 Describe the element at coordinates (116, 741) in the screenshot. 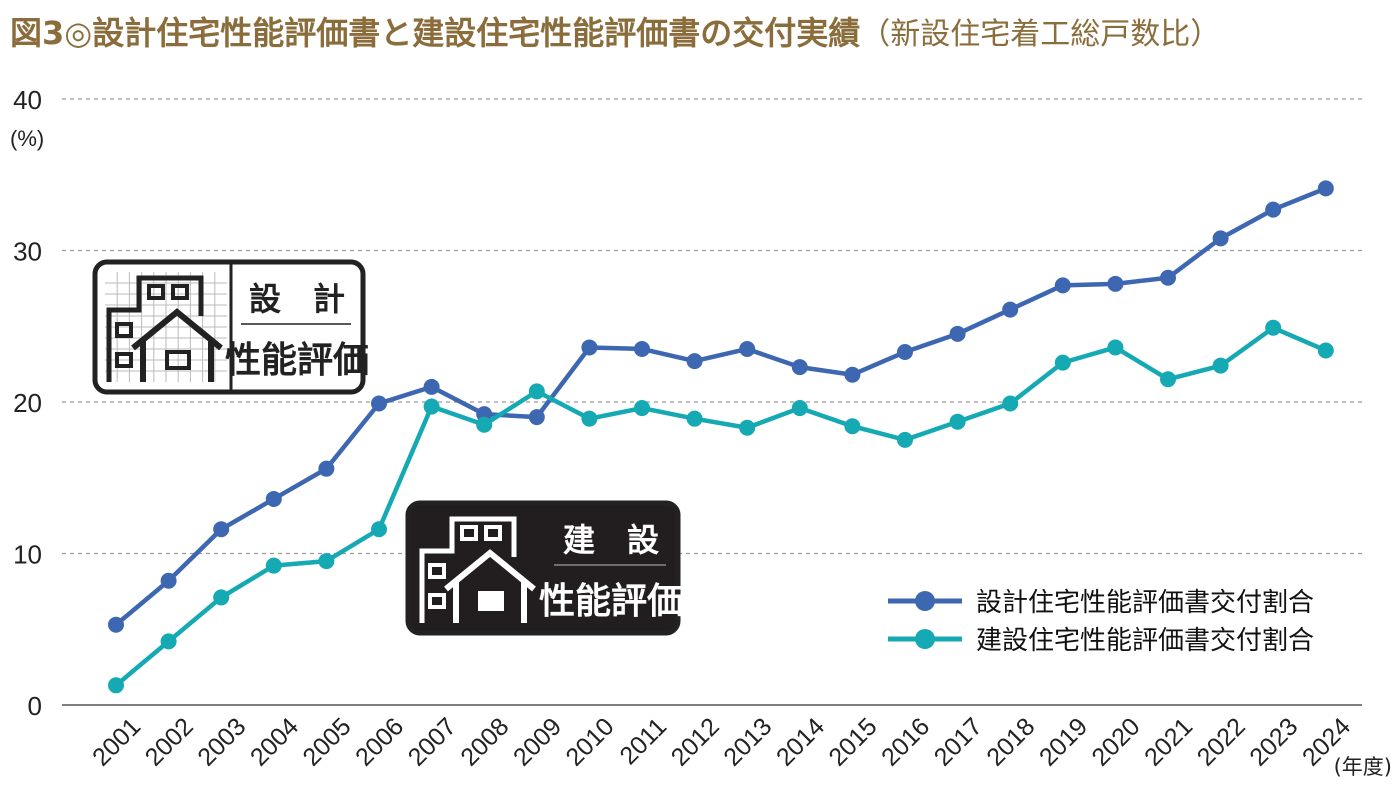

I see `x-tick-label: 2001` at that location.